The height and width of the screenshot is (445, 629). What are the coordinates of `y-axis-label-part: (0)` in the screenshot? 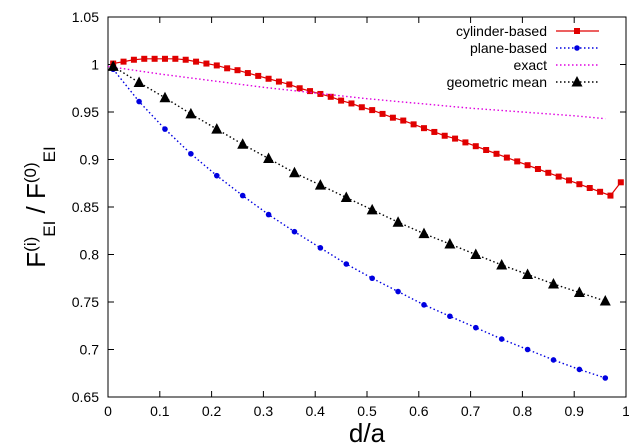 It's located at (30, 172).